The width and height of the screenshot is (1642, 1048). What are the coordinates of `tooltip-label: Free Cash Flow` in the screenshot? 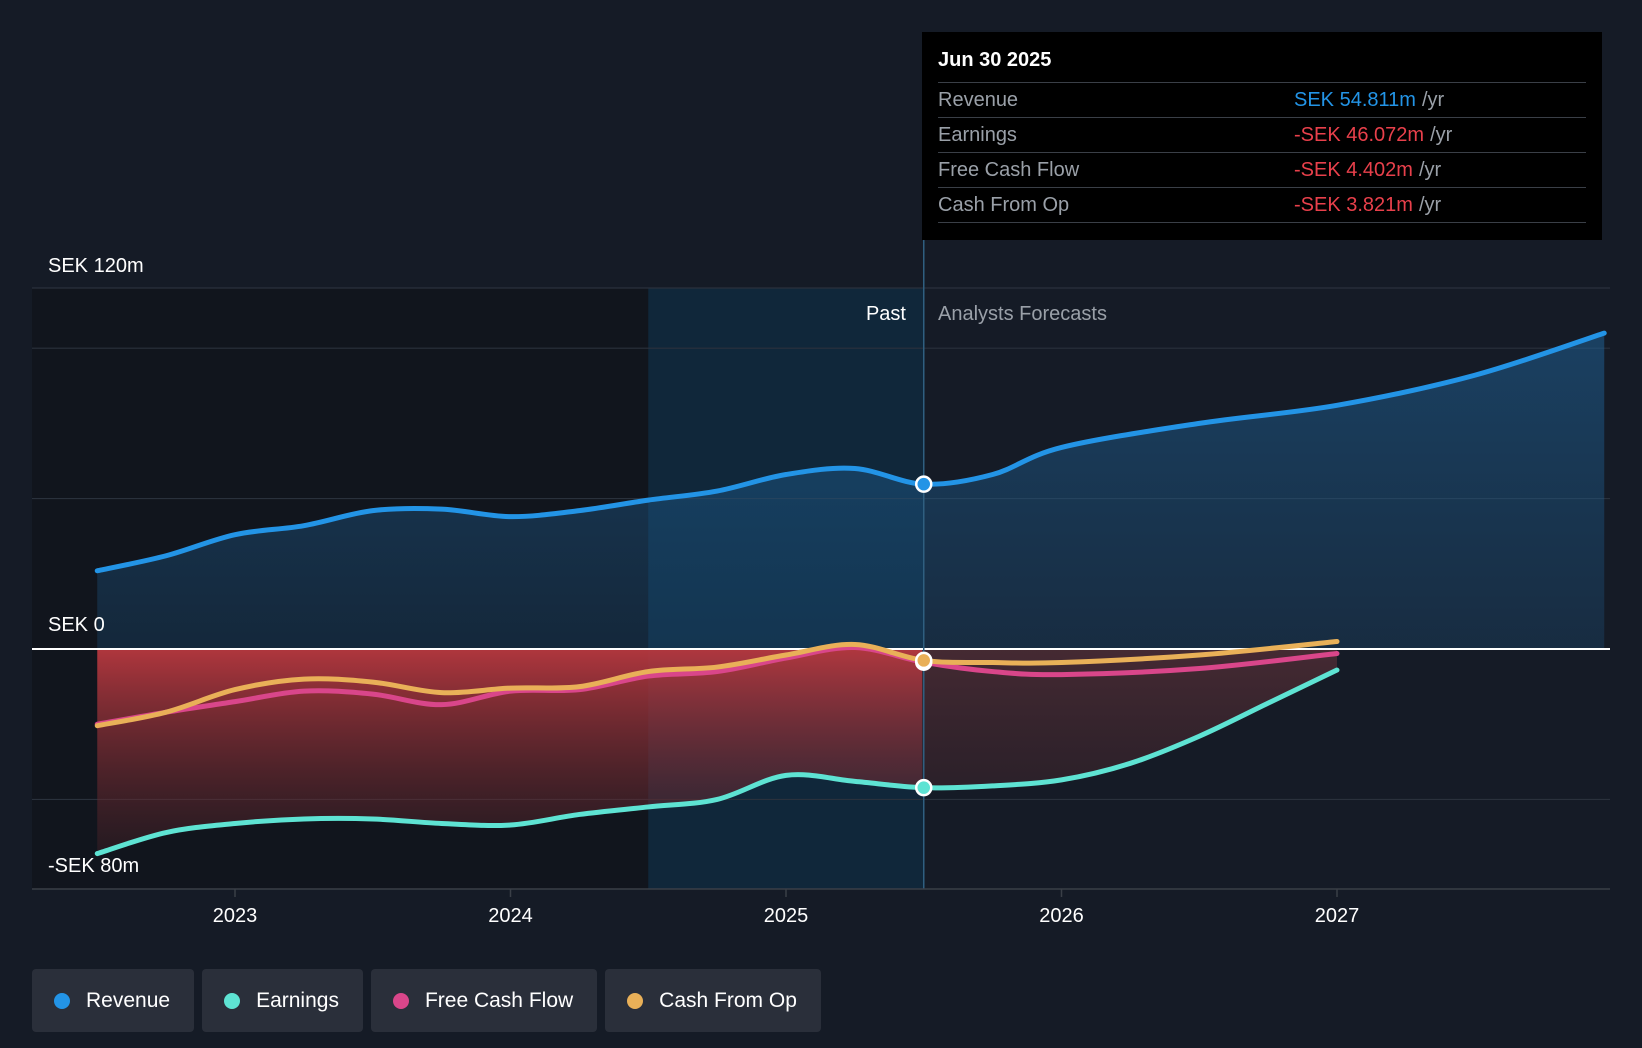 It's located at (1009, 170).